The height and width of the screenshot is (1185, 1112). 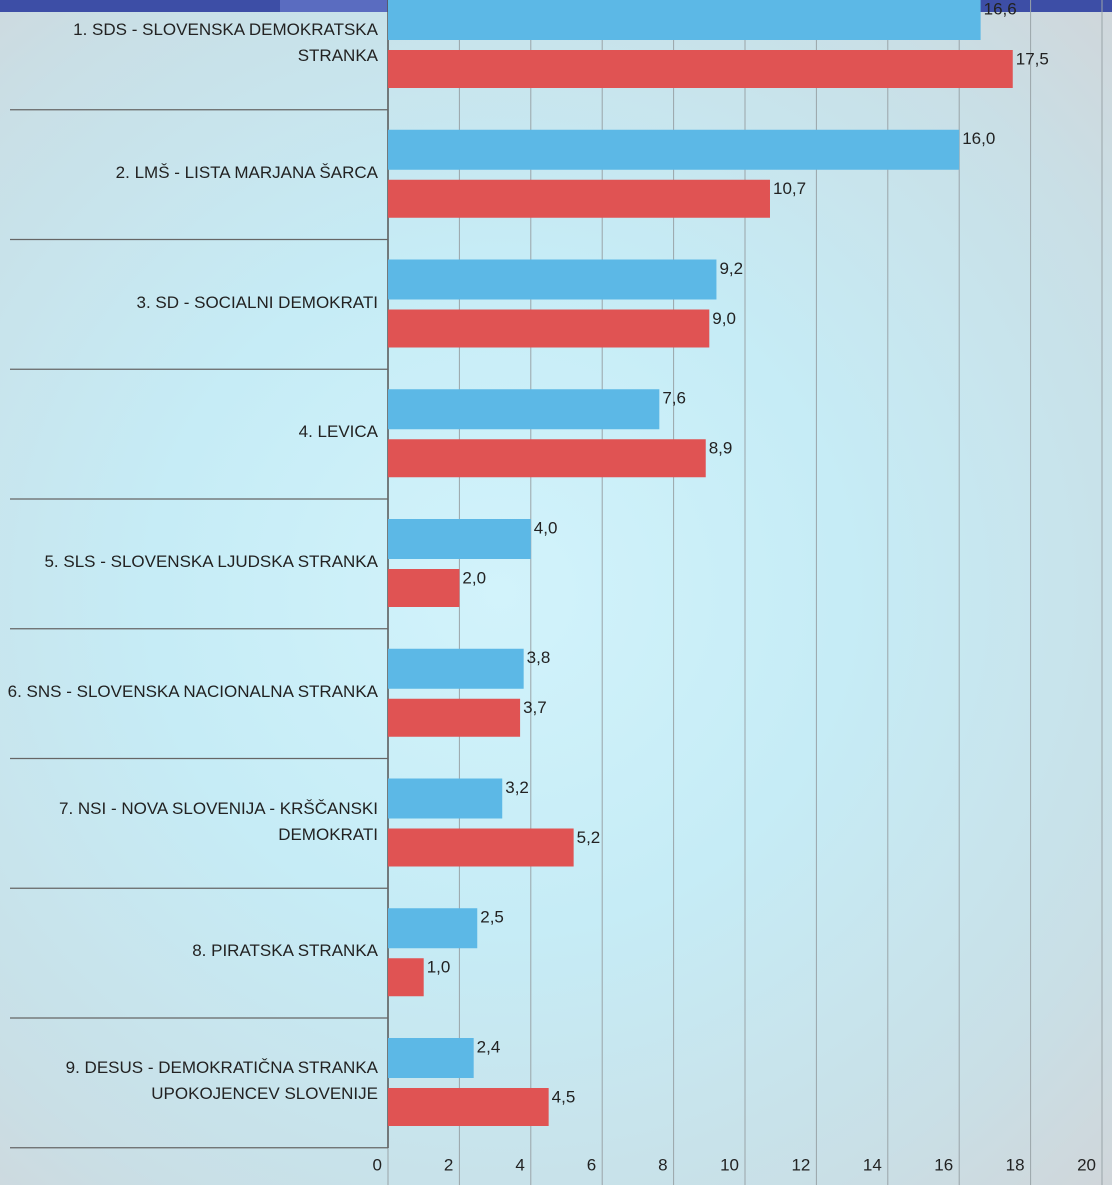 What do you see at coordinates (519, 1164) in the screenshot?
I see `x-tick-label: 4` at bounding box center [519, 1164].